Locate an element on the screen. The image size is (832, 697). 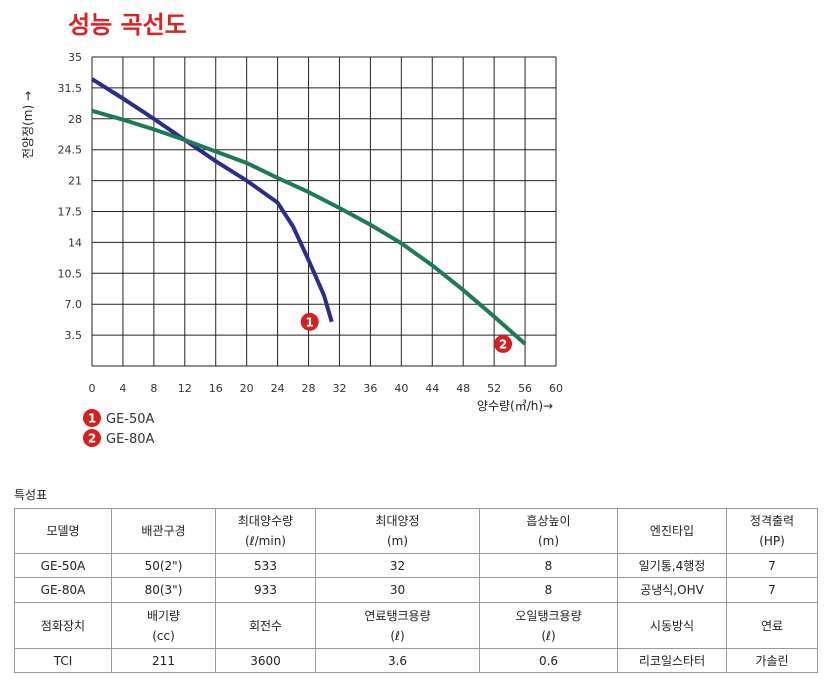
table-cell: 연료 is located at coordinates (772, 625).